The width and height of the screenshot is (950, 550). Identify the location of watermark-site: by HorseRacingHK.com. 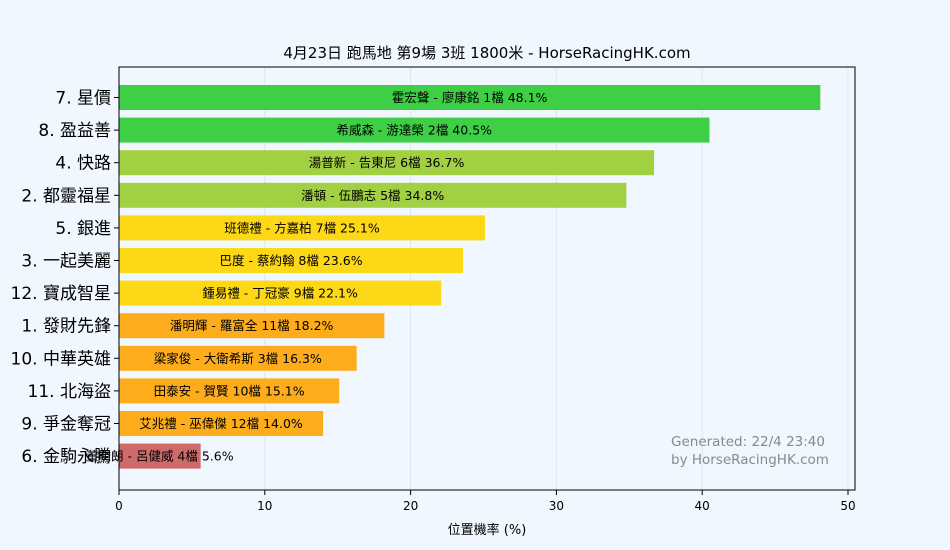
(750, 460).